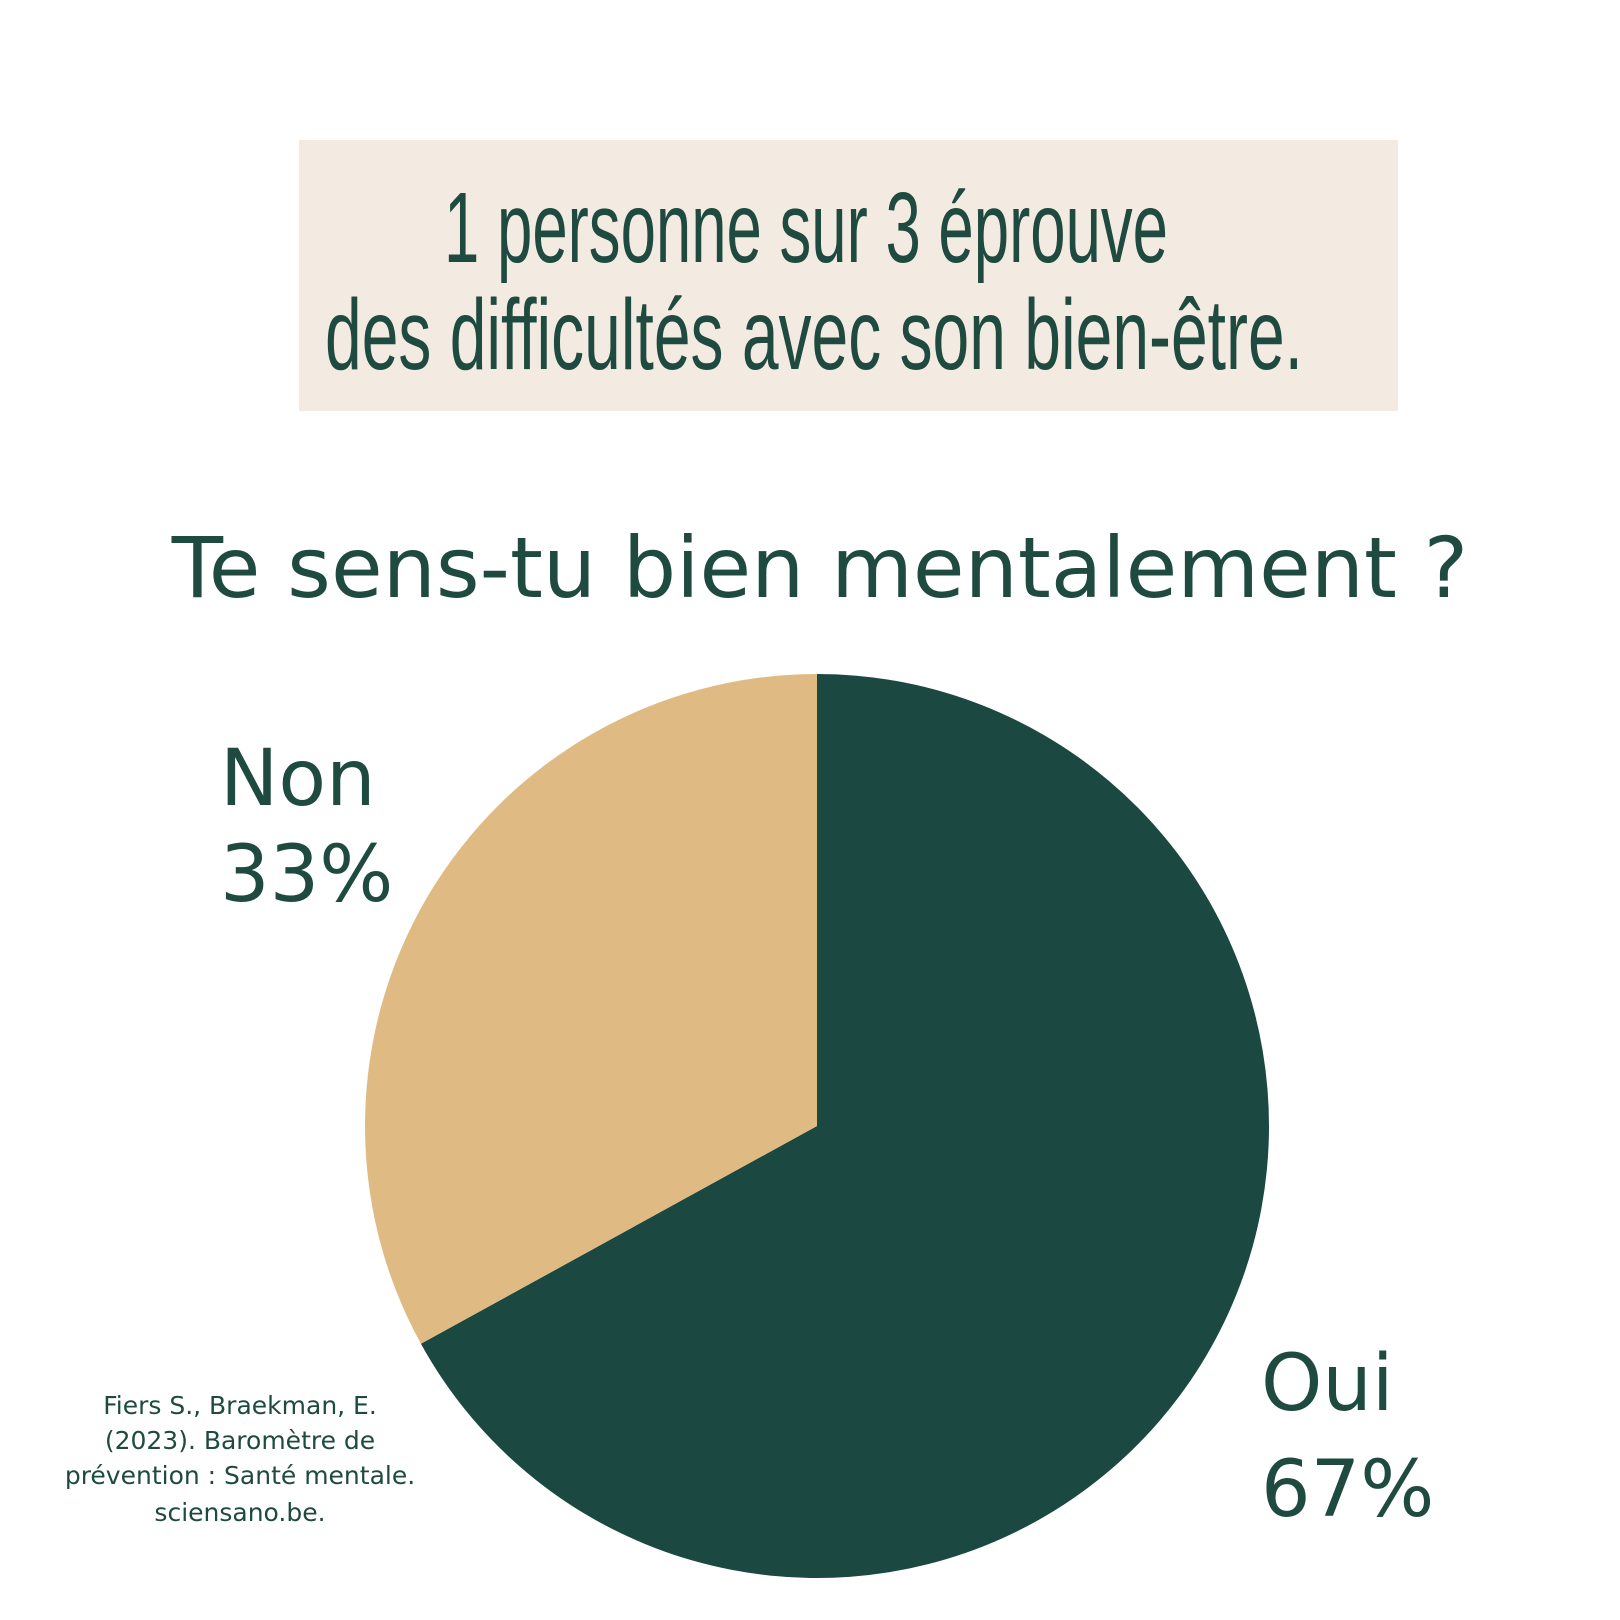 Image resolution: width=1620 pixels, height=1620 pixels. I want to click on headline-line: 1 personne sur 3 éprouve, so click(806, 228).